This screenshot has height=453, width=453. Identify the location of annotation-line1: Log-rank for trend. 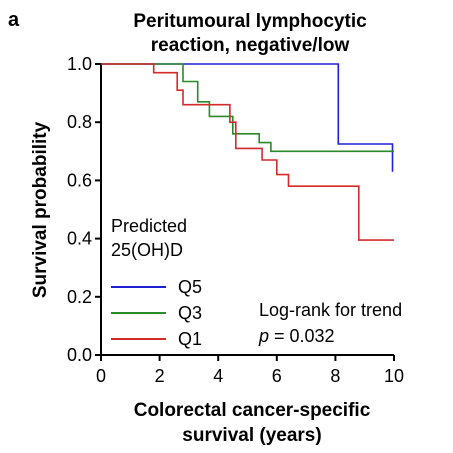
(330, 310).